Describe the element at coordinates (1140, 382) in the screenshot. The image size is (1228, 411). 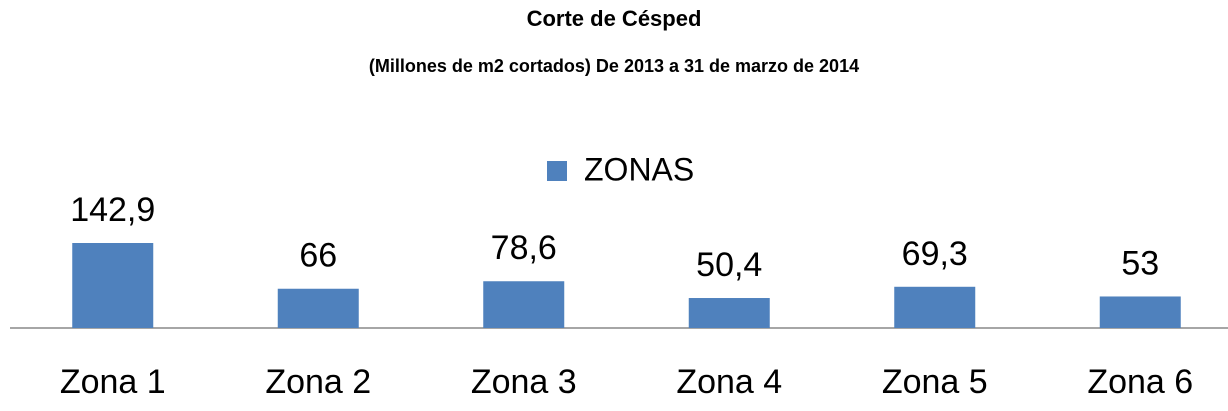
I see `x-tick-label: Zona 6` at that location.